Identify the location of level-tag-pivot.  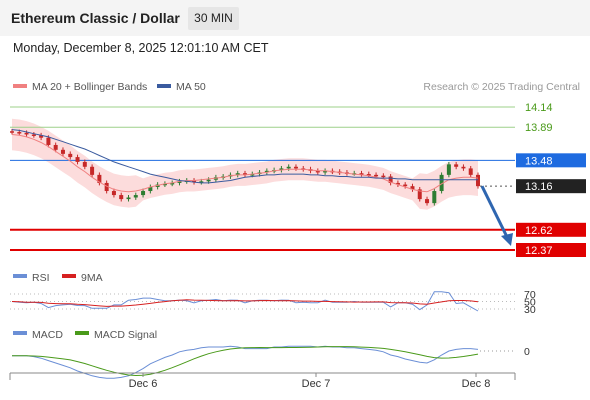
(551, 160).